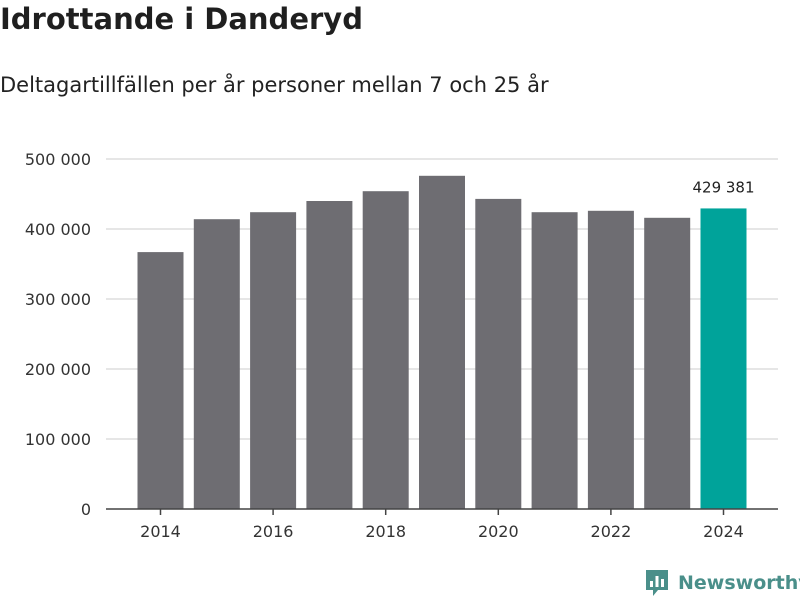 This screenshot has width=800, height=600. I want to click on data-label: 429 381, so click(723, 187).